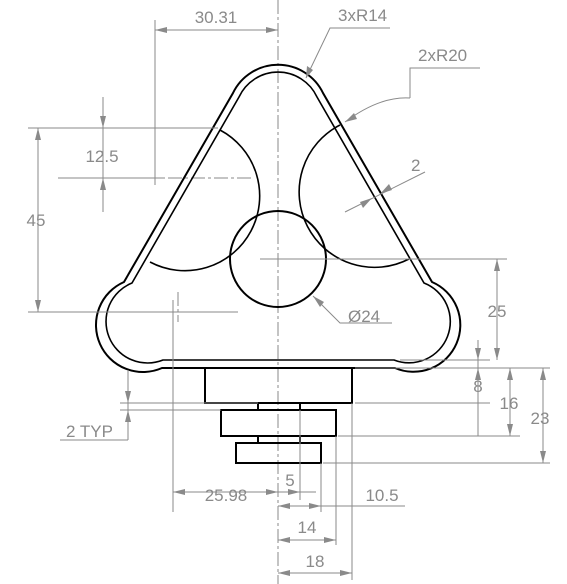  Describe the element at coordinates (289, 480) in the screenshot. I see `dim-5-label: 5` at that location.